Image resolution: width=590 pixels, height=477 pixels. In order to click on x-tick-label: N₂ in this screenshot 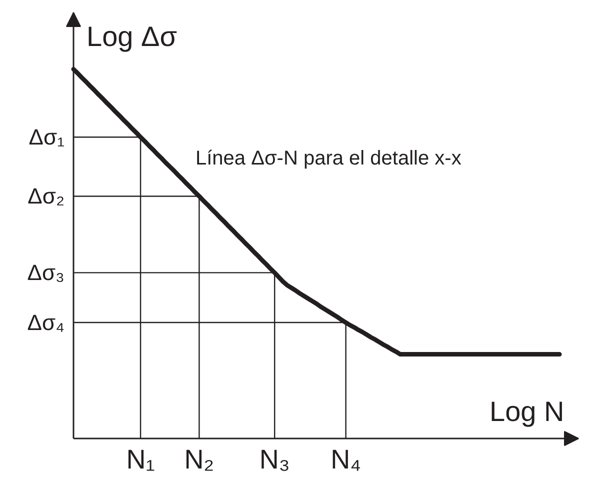, I will do `click(199, 459)`.